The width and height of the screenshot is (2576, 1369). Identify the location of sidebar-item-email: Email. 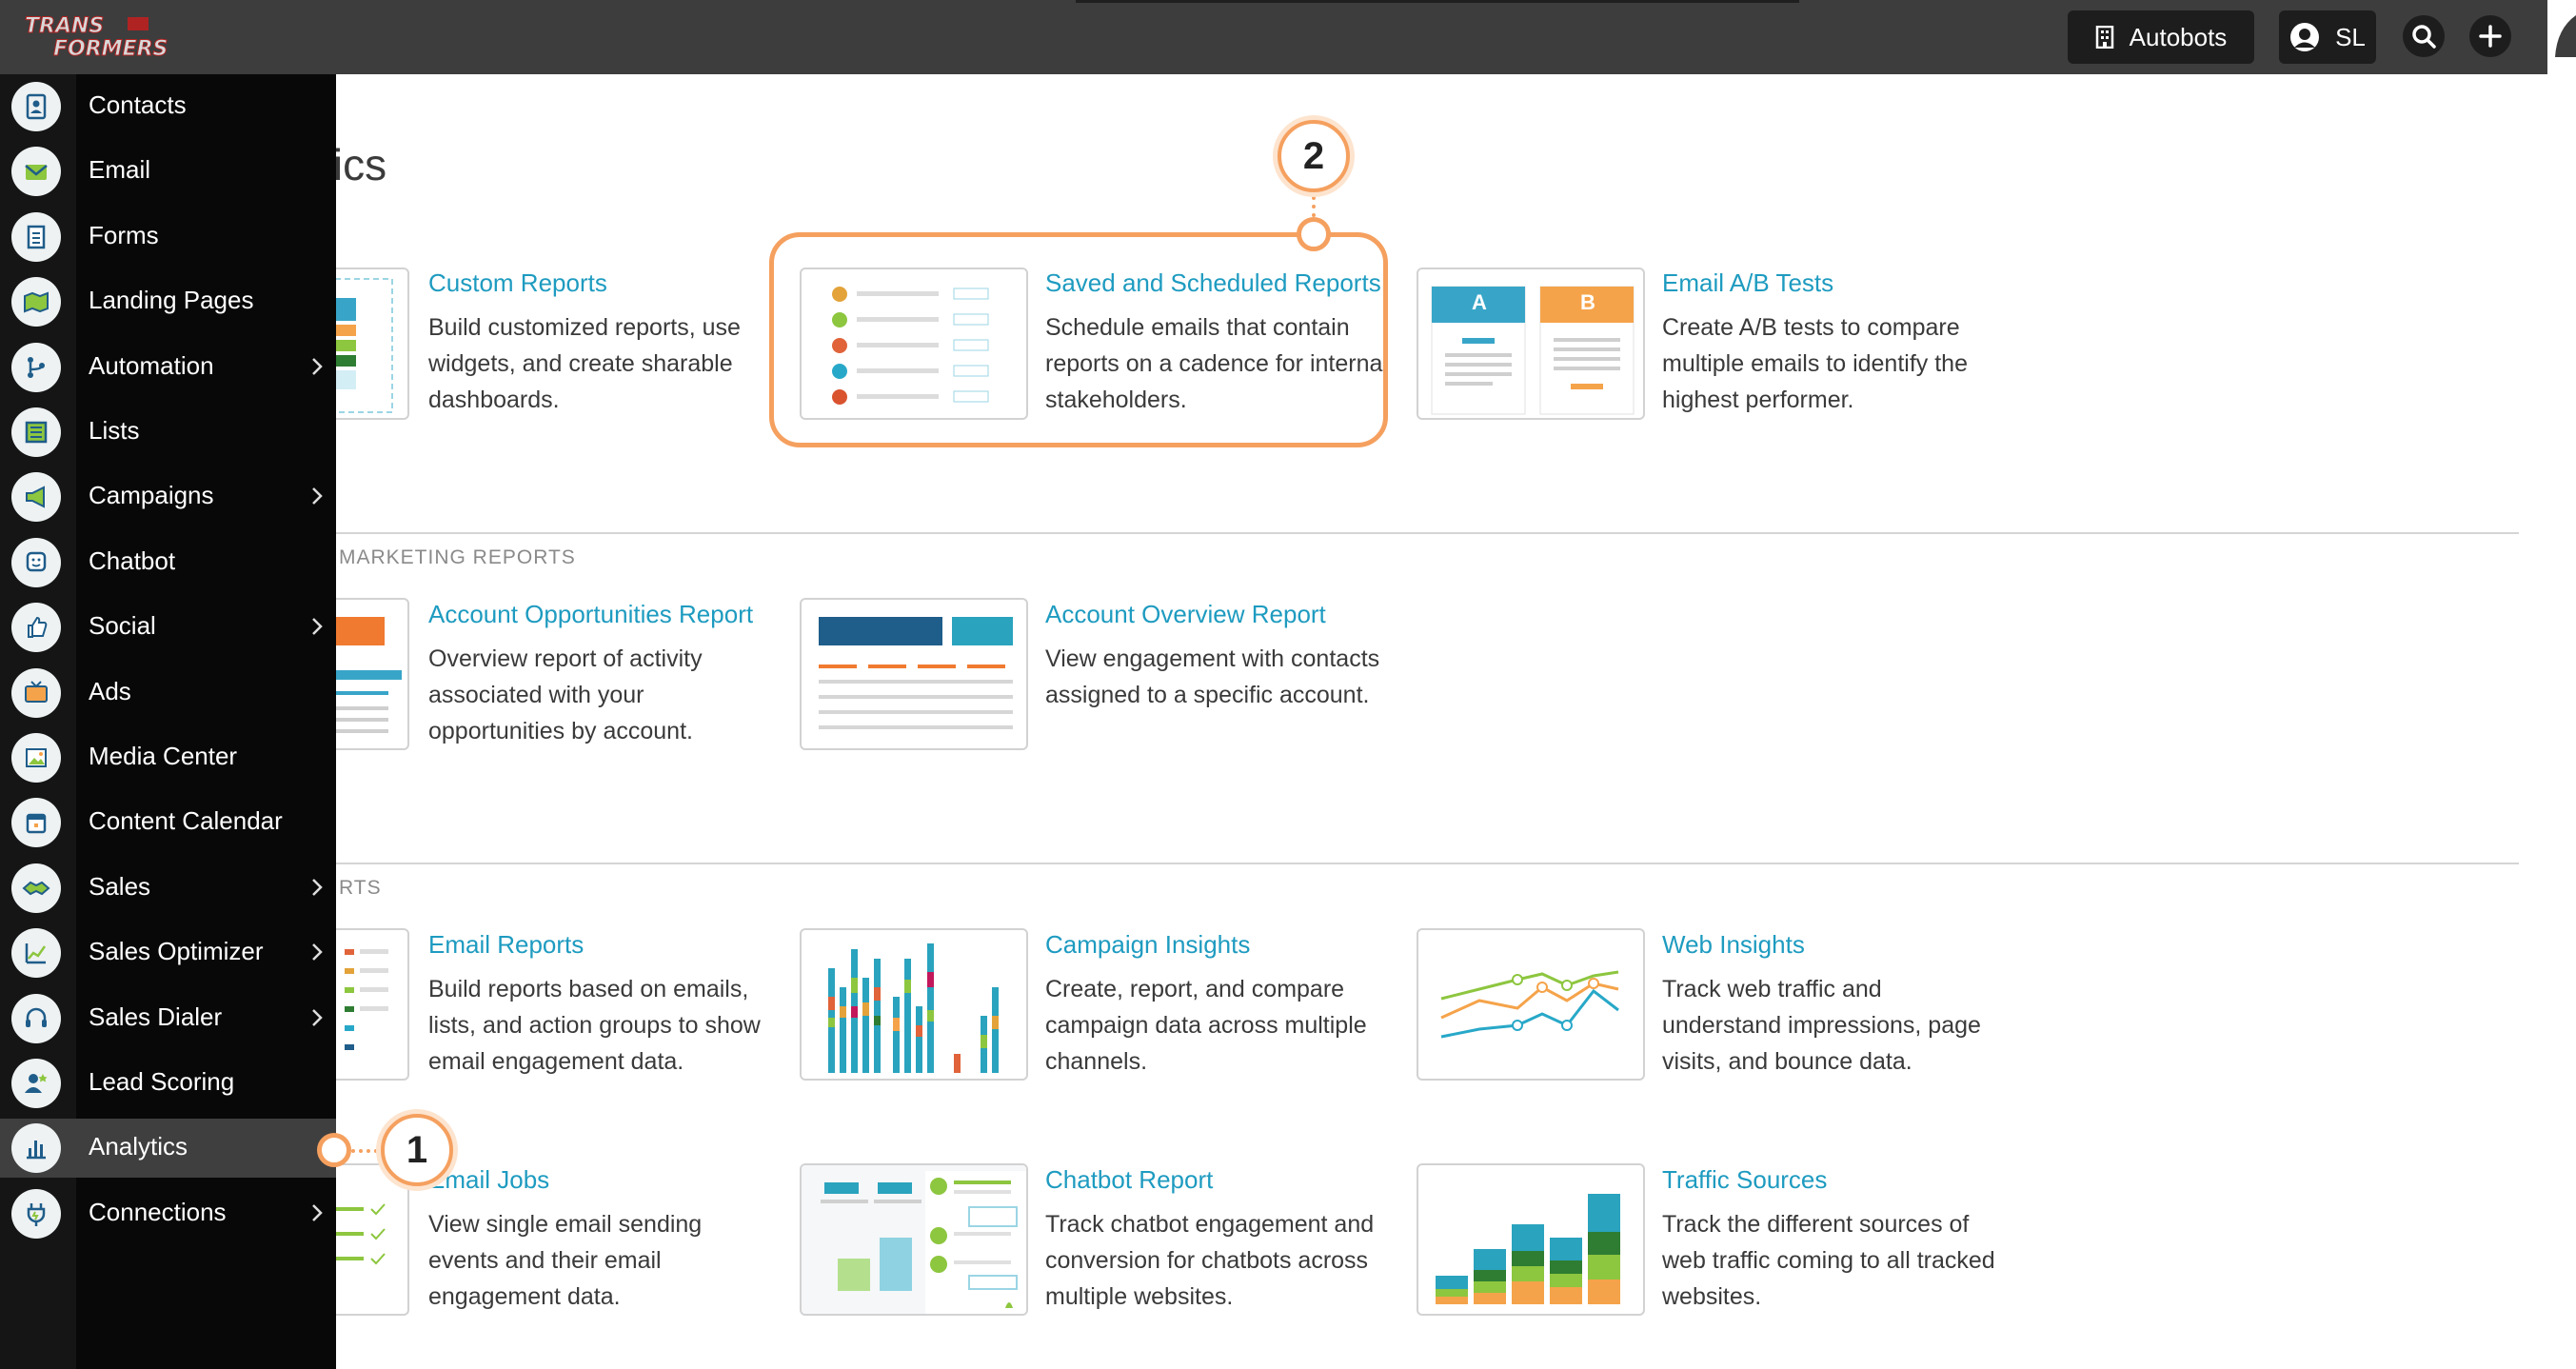
(168, 171).